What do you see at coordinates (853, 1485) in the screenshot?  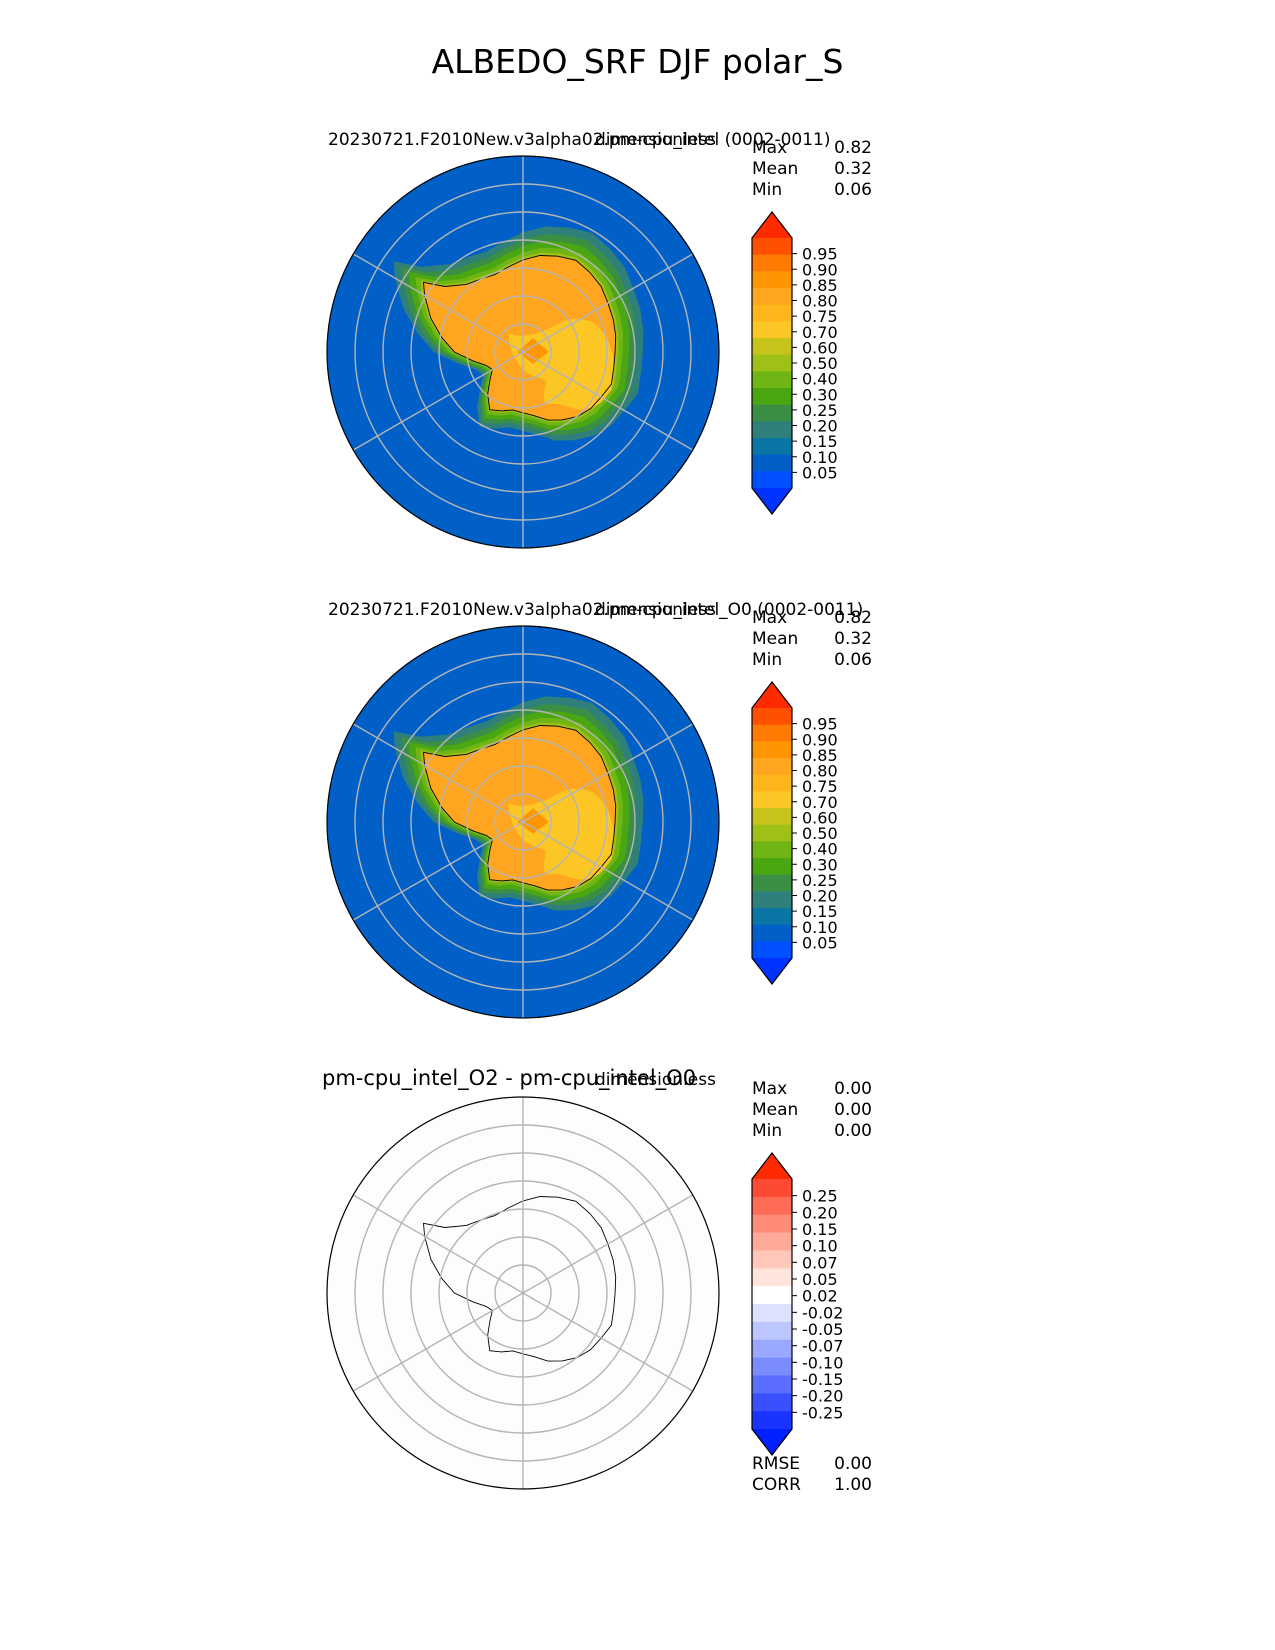 I see `panel-3-corr-value: 1.00` at bounding box center [853, 1485].